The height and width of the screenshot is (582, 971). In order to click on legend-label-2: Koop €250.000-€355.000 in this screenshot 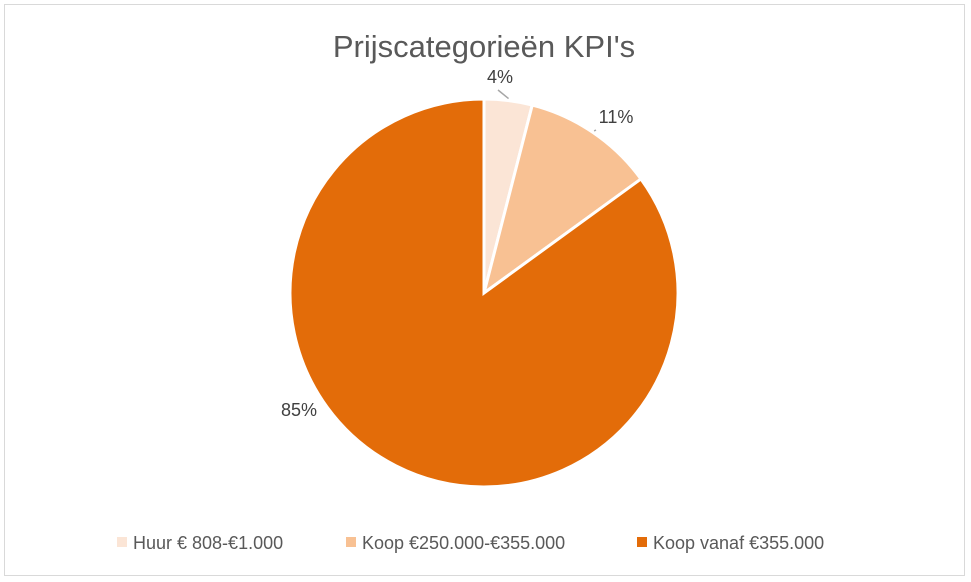, I will do `click(463, 543)`.